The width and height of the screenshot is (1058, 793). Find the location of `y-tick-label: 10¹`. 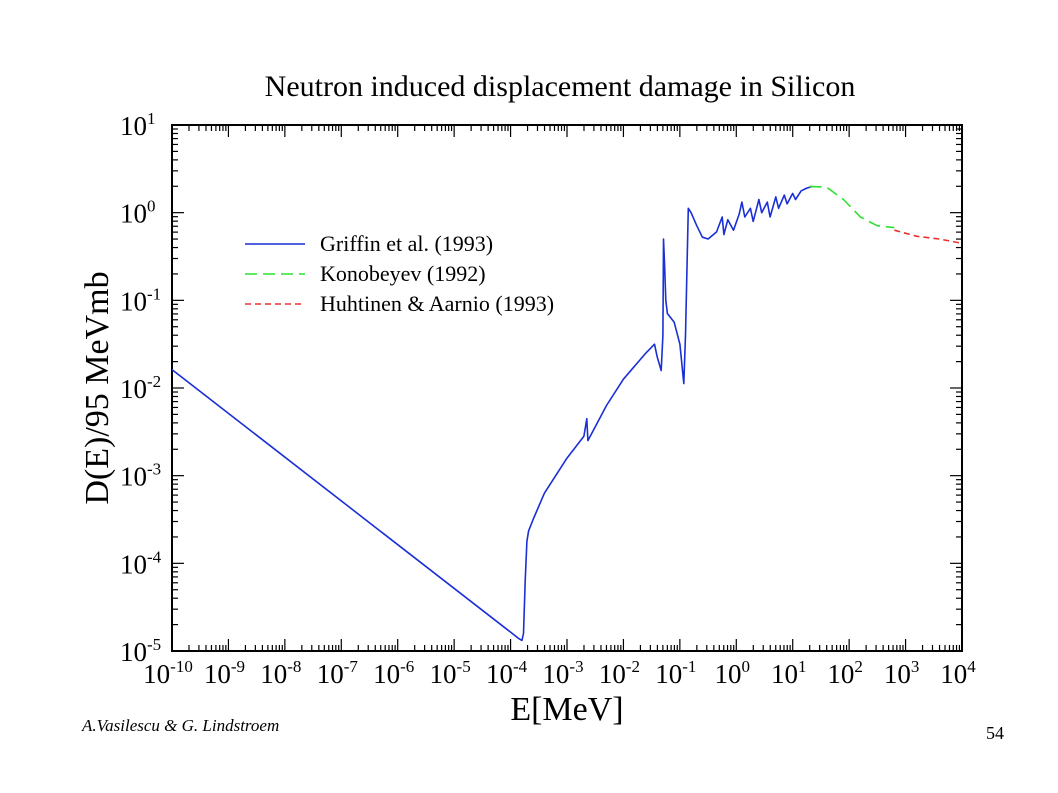

y-tick-label: 10¹ is located at coordinates (138, 125).